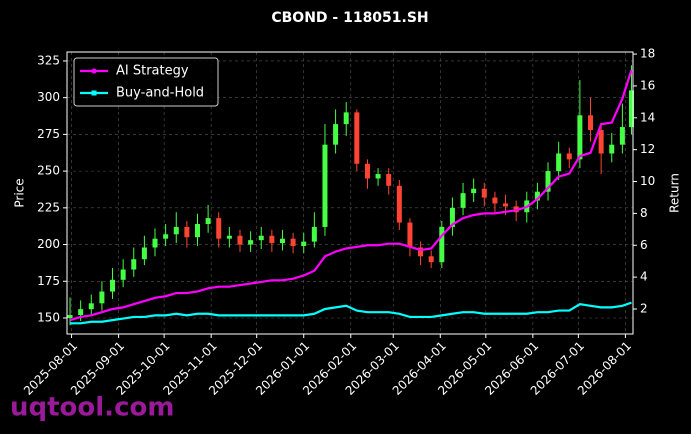  Describe the element at coordinates (647, 85) in the screenshot. I see `y2-tick-label: 16` at that location.